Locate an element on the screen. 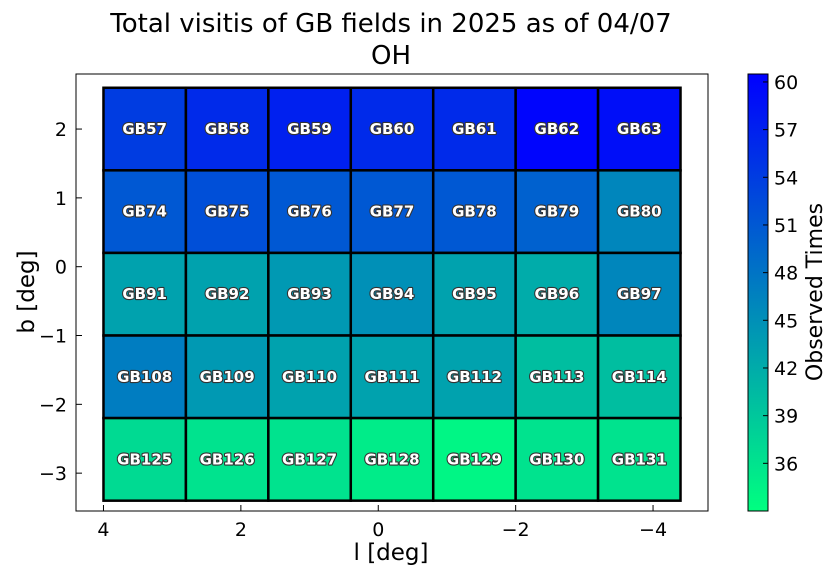 Image resolution: width=835 pixels, height=575 pixels. cell-label: GB58 is located at coordinates (227, 129).